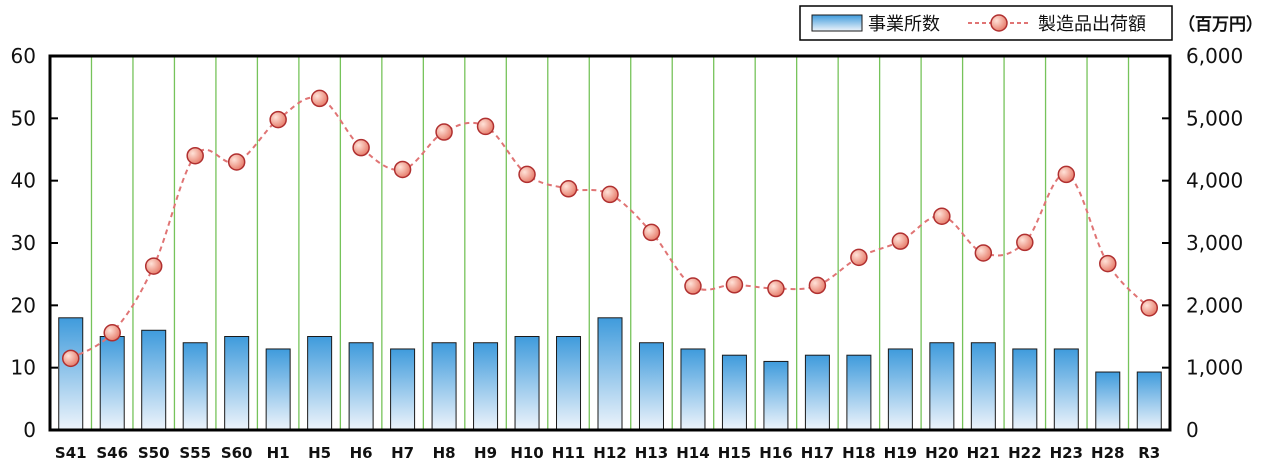  Describe the element at coordinates (1092, 24) in the screenshot. I see `legend-line-label: 製造品出荷額` at that location.